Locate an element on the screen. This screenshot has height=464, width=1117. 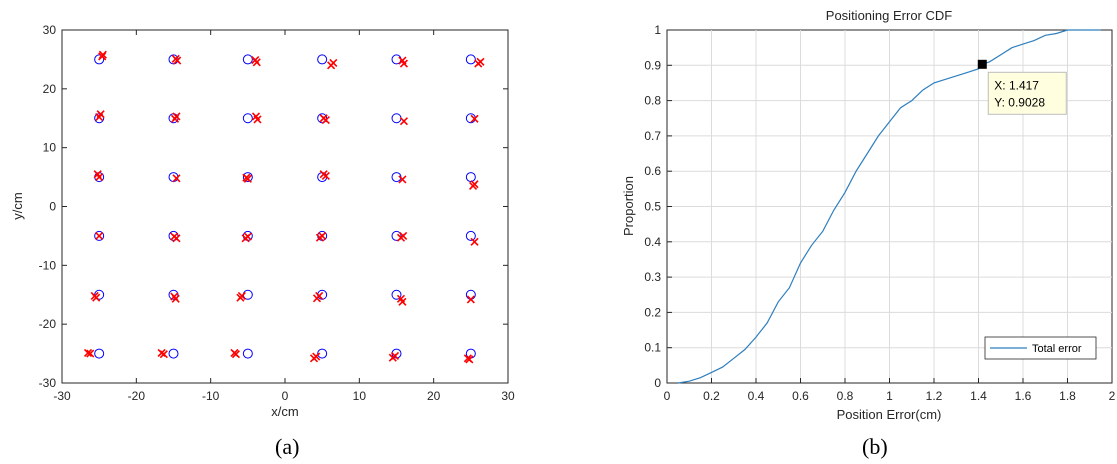
scatter-x-tick-label: -30 is located at coordinates (62, 396).